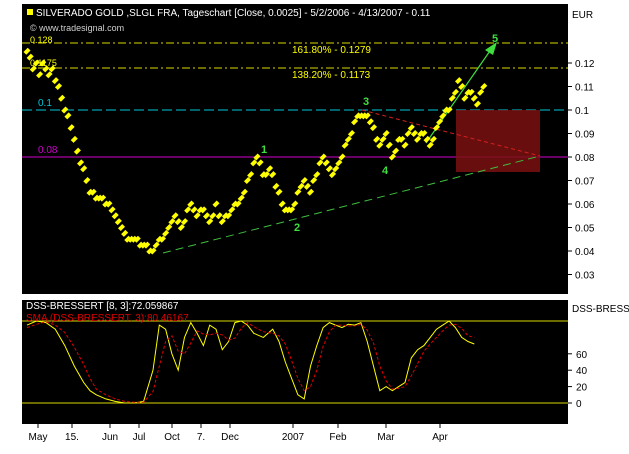 This screenshot has height=454, width=629. Describe the element at coordinates (582, 371) in the screenshot. I see `indicator-tick-label: 40` at that location.